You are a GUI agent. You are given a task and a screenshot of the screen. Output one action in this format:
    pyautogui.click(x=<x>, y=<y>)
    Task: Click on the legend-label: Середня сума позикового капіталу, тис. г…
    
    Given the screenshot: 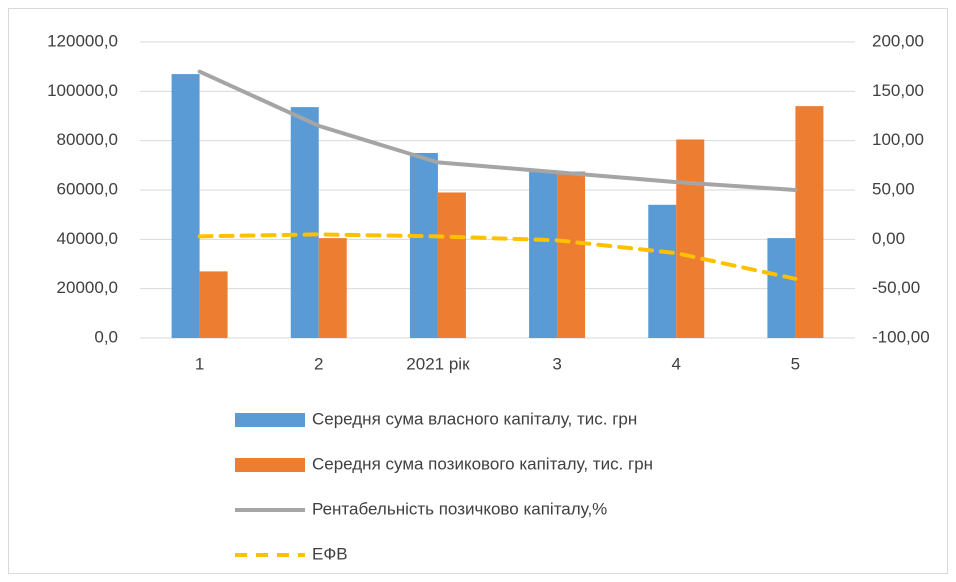 What is the action you would take?
    pyautogui.click(x=482, y=463)
    